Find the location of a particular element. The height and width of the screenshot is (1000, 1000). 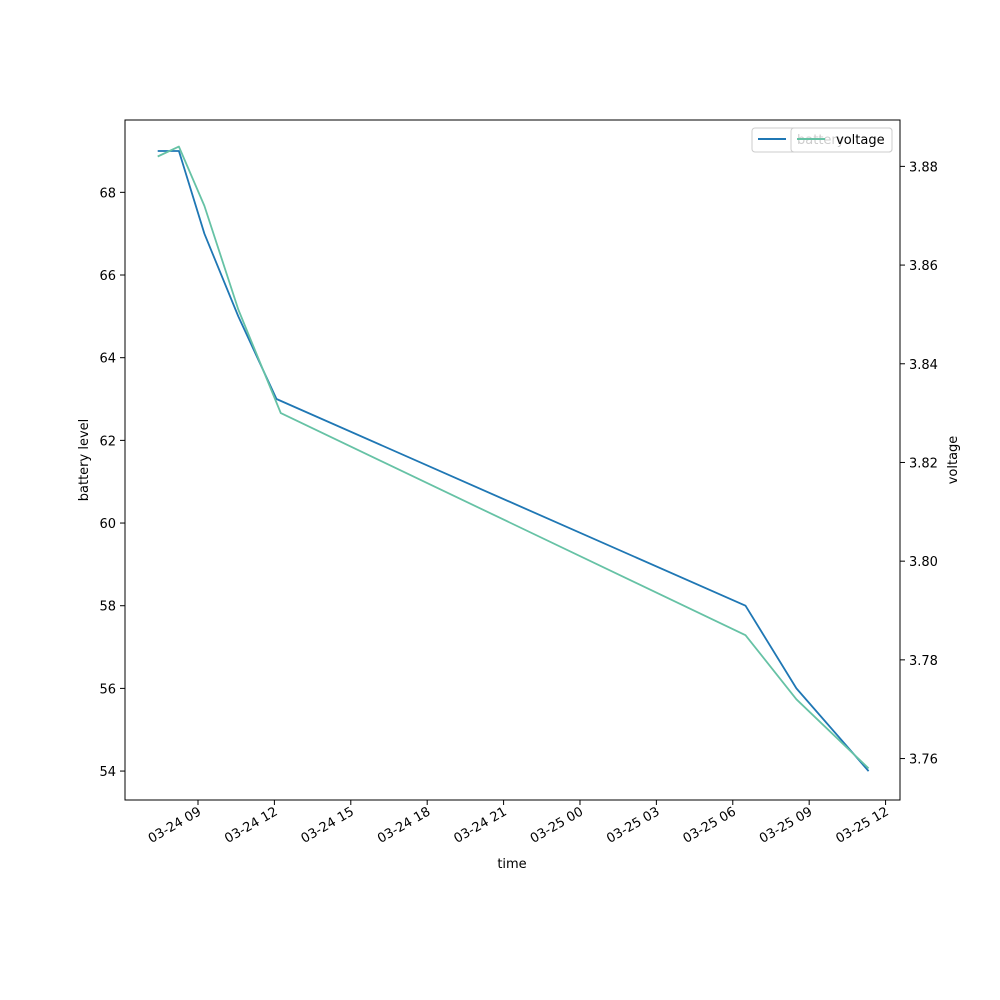

right-y-tick-label: 3.86 is located at coordinates (923, 266).